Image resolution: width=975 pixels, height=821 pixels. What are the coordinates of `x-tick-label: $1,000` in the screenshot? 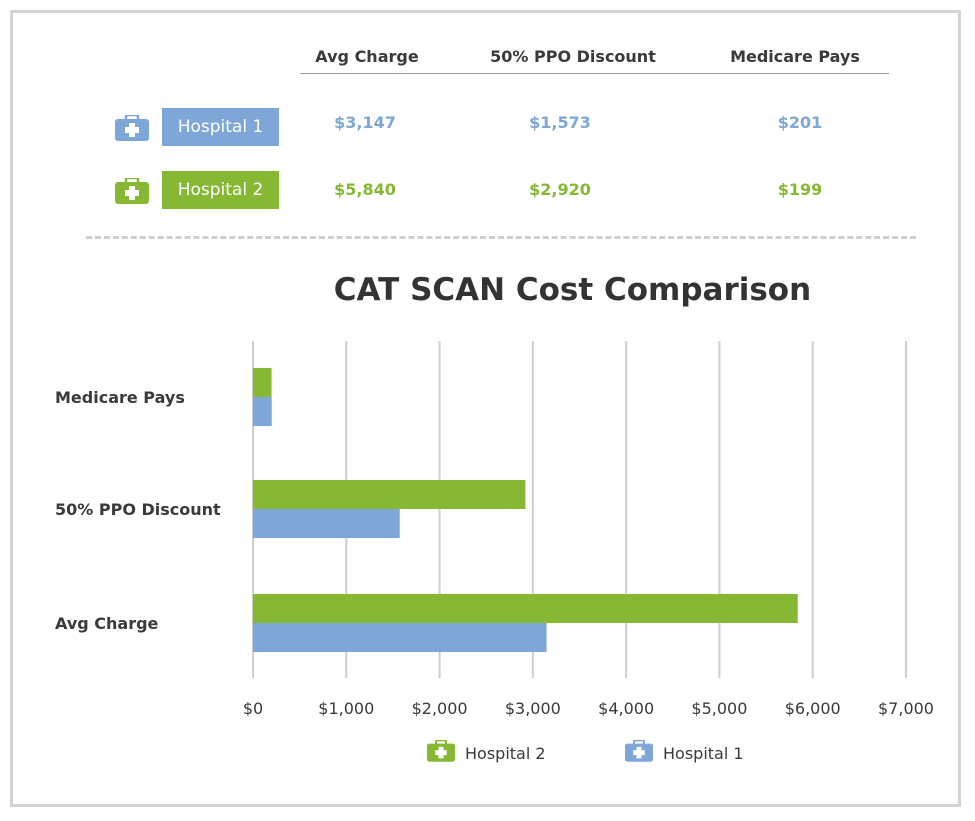 It's located at (346, 708).